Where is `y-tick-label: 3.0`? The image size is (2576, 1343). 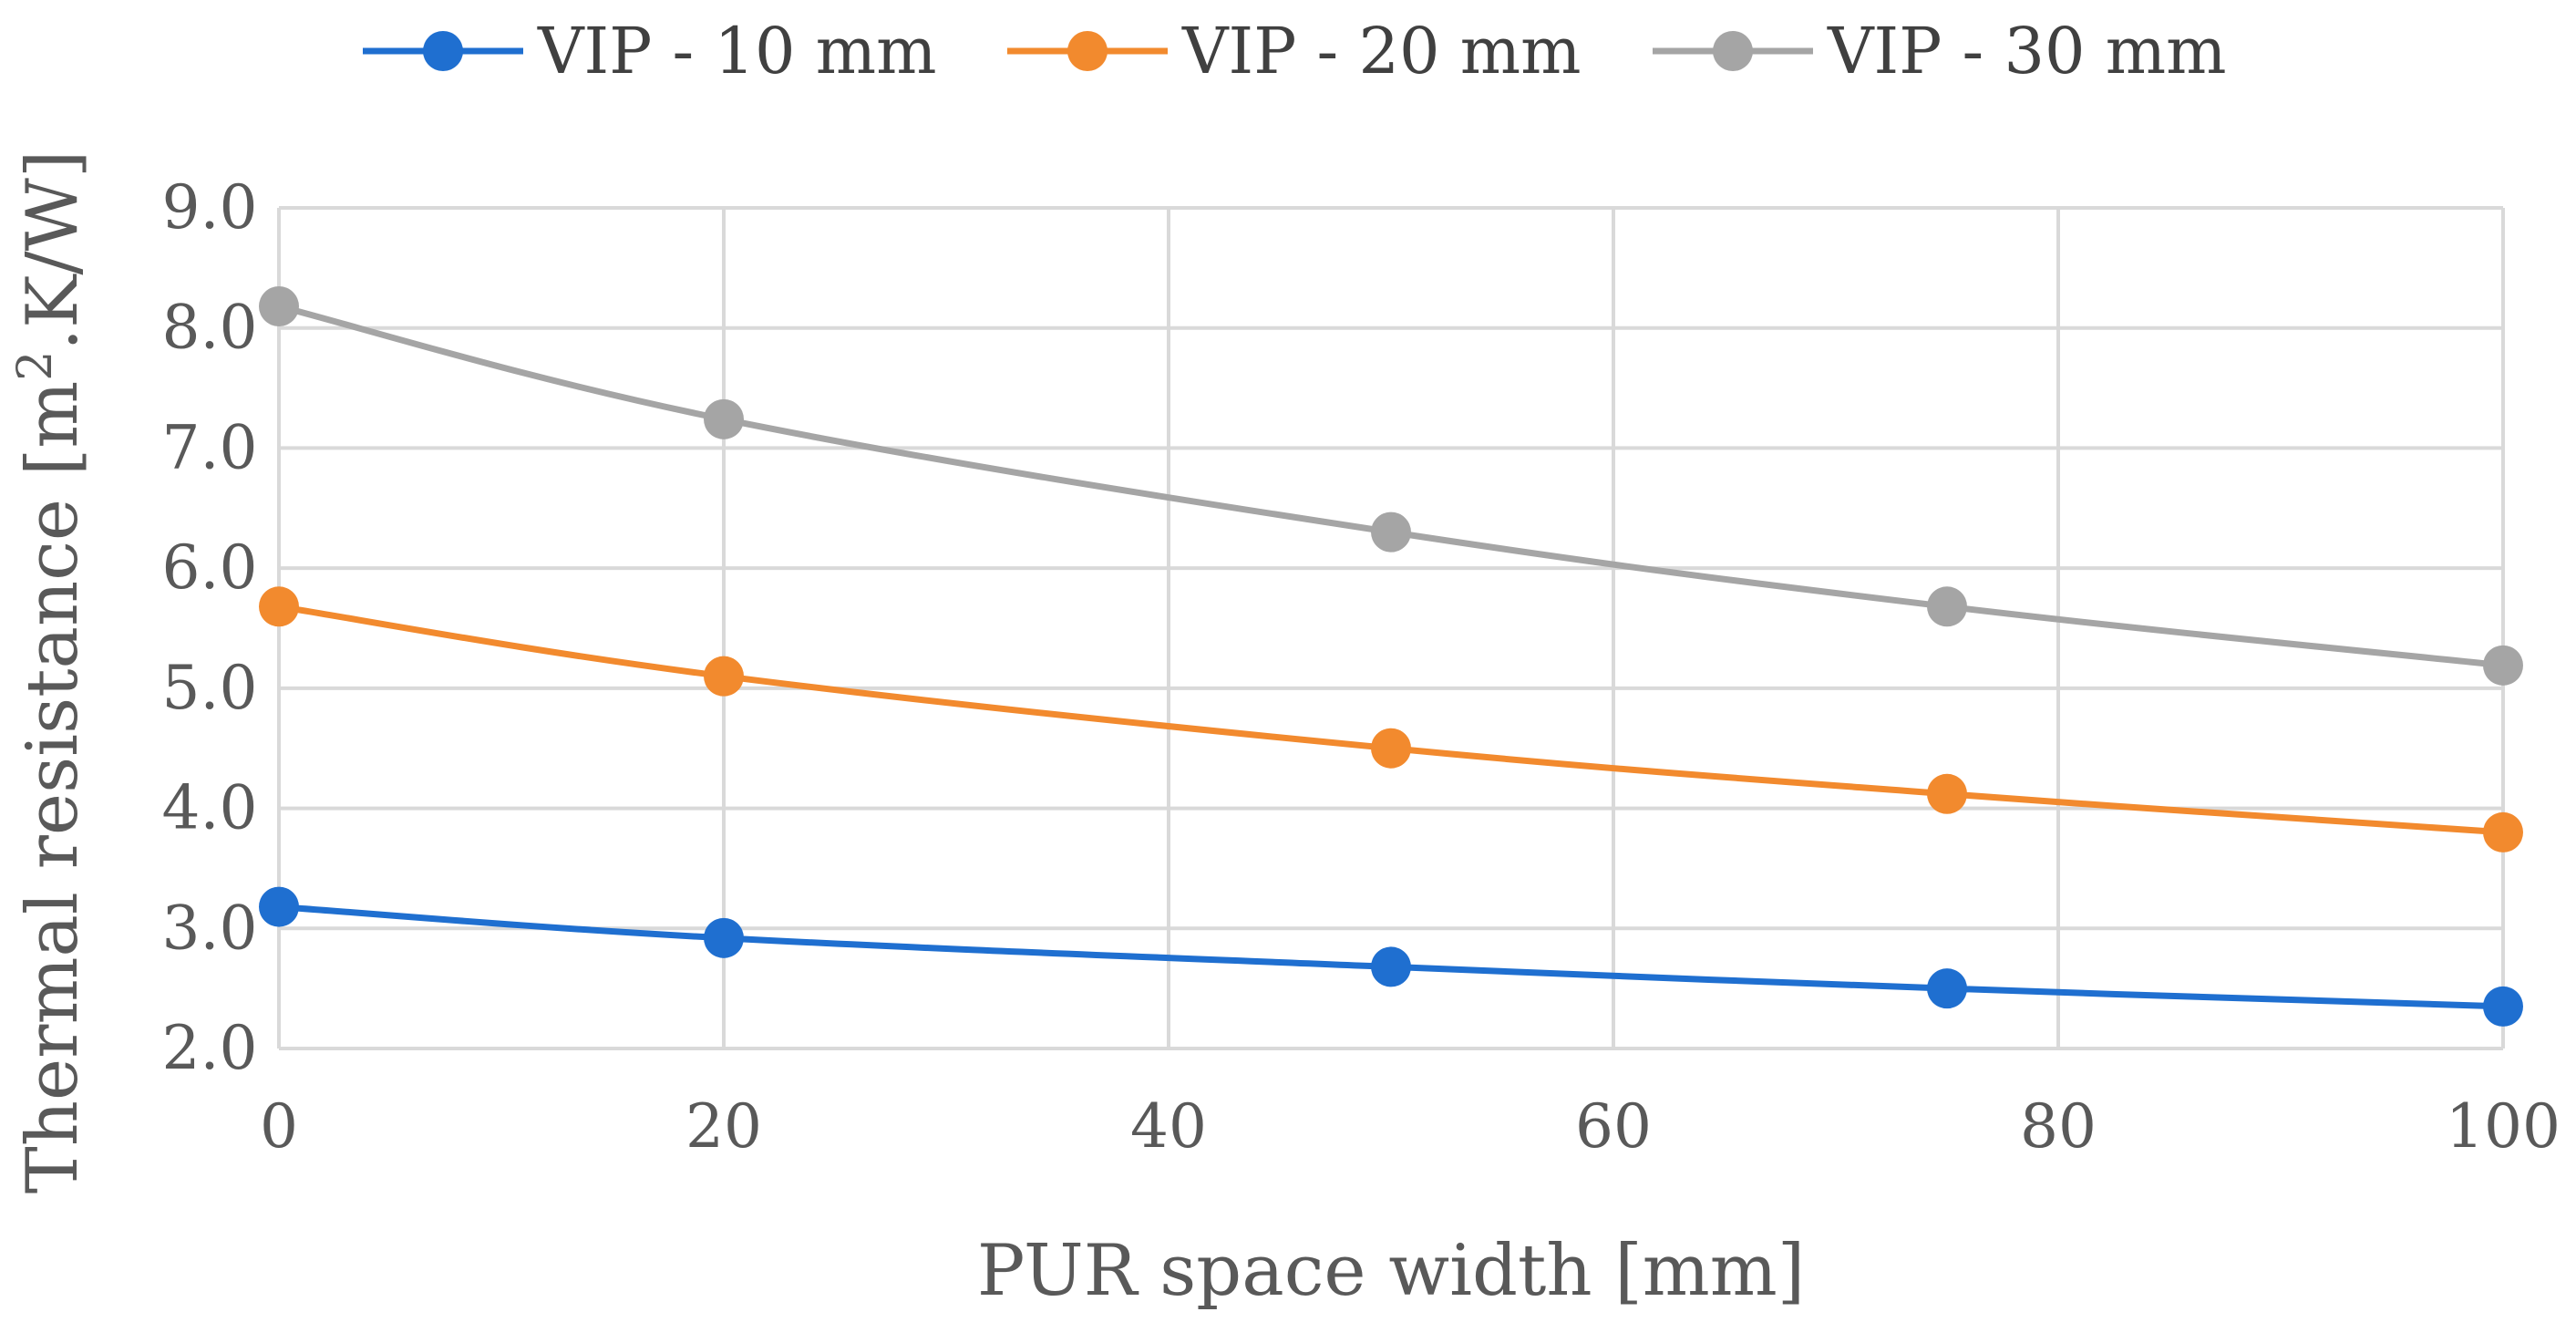 y-tick-label: 3.0 is located at coordinates (210, 928).